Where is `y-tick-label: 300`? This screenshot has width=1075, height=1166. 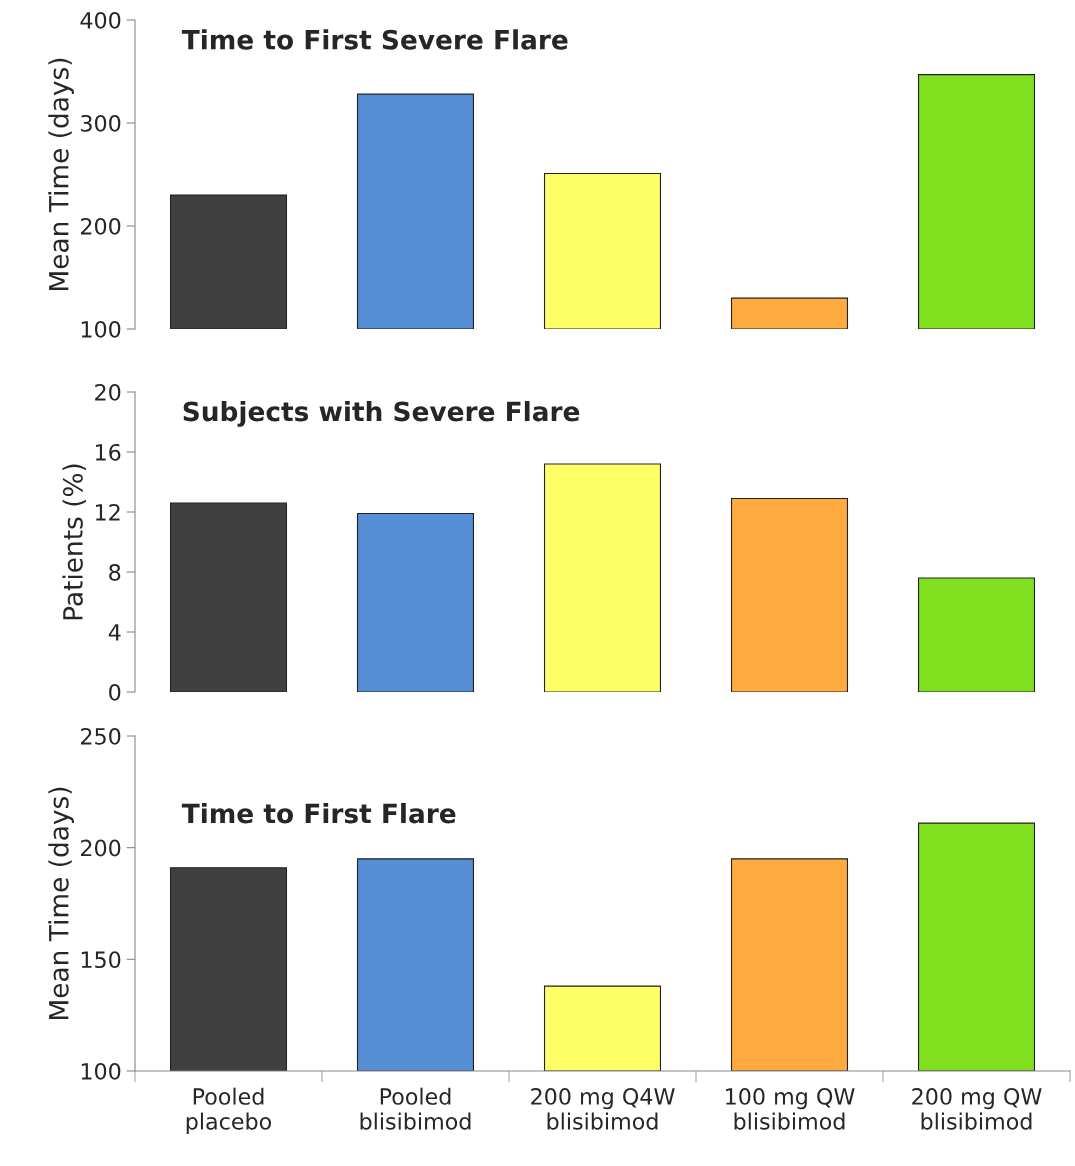
y-tick-label: 300 is located at coordinates (101, 123).